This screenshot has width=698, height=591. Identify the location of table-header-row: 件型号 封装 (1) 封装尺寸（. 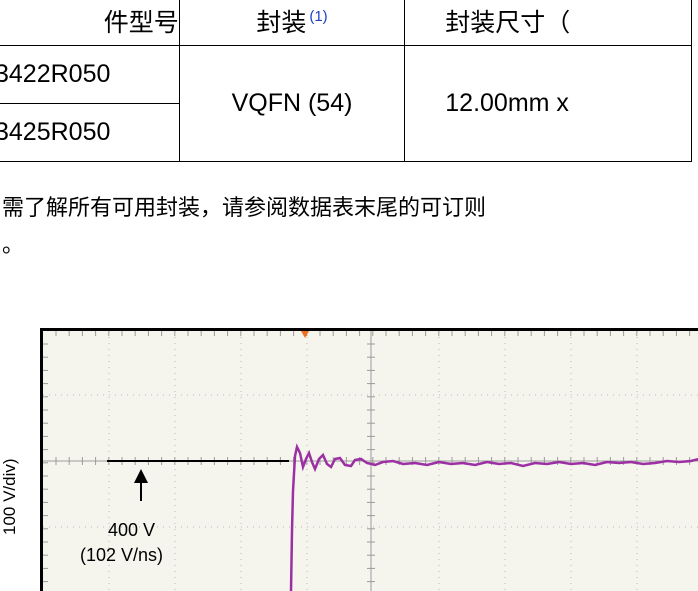
(346, 23).